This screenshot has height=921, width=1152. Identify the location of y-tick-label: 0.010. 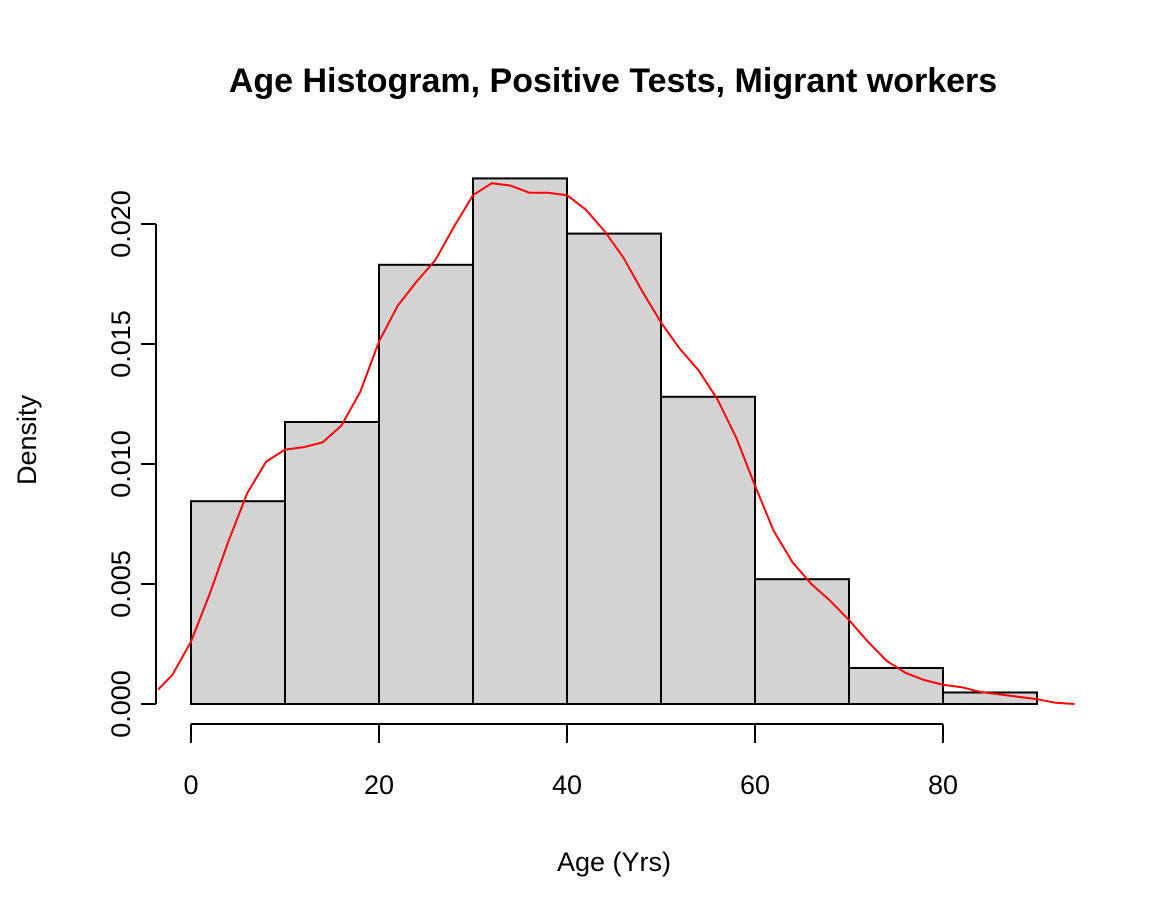
(121, 464).